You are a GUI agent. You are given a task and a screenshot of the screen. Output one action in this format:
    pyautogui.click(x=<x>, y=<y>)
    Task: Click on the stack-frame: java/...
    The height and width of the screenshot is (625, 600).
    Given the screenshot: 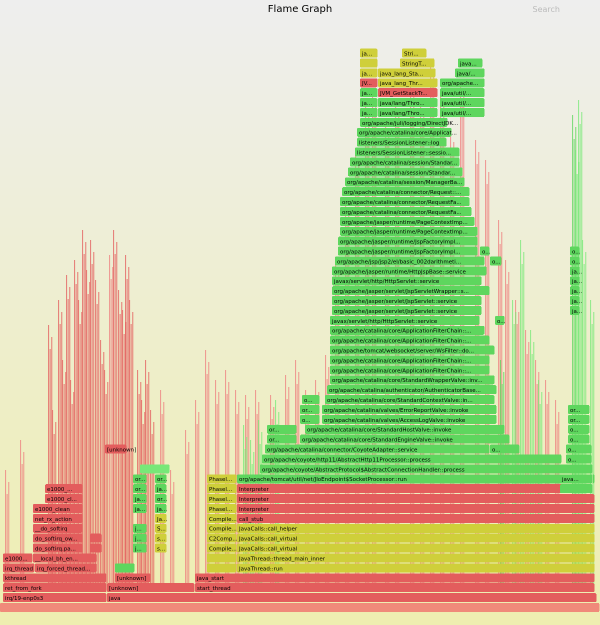 What is the action you would take?
    pyautogui.click(x=470, y=73)
    